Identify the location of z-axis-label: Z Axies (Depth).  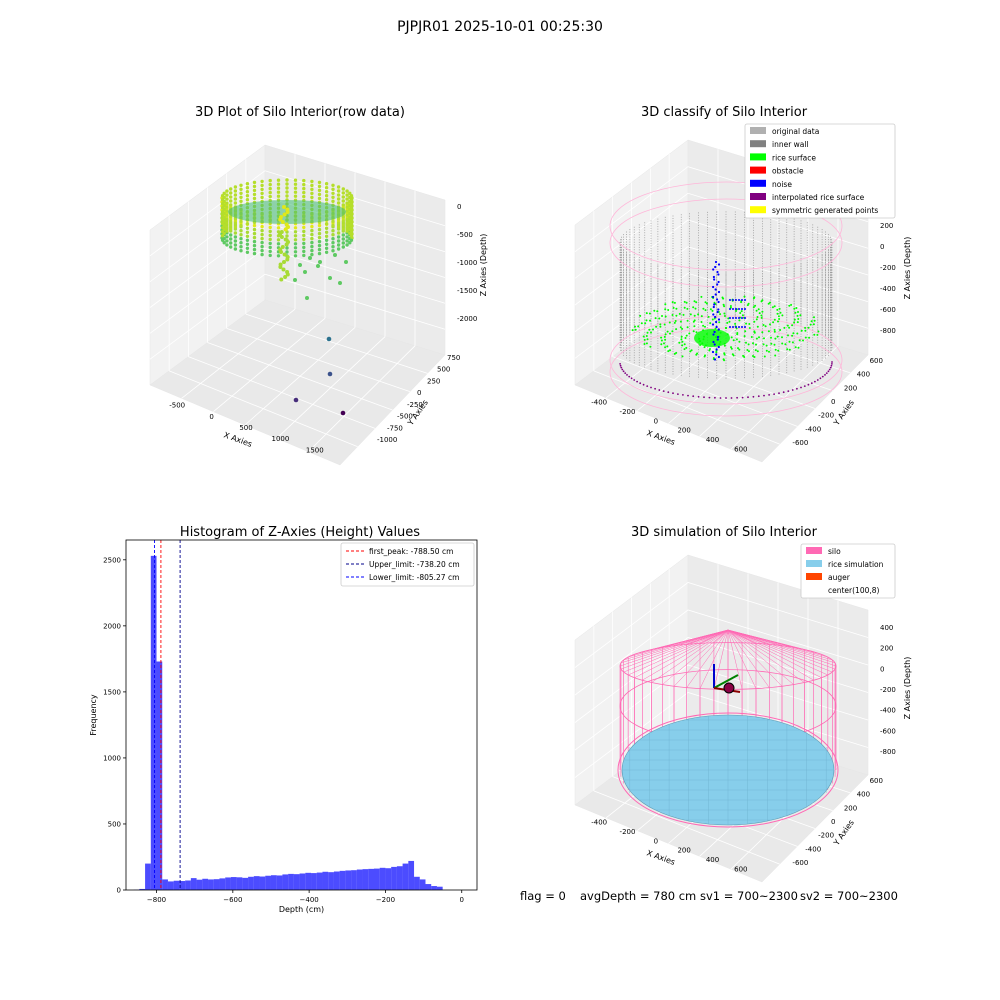
(907, 268).